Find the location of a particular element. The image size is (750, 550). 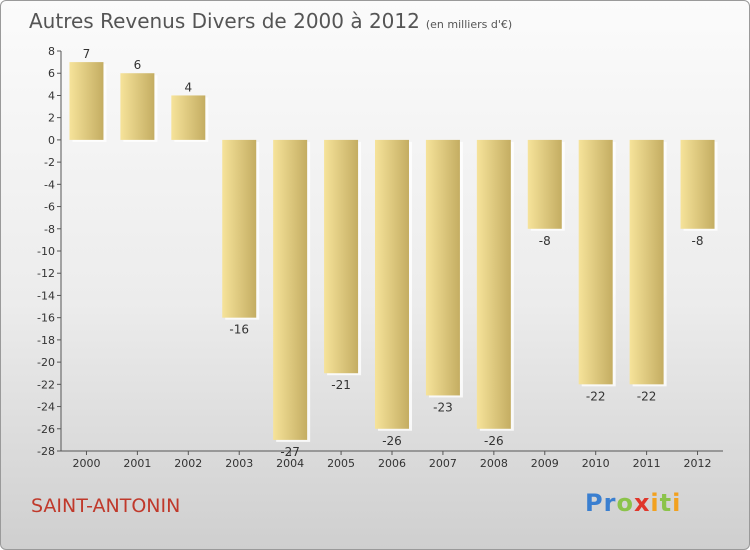

x-tick-label: 2004 is located at coordinates (290, 463).